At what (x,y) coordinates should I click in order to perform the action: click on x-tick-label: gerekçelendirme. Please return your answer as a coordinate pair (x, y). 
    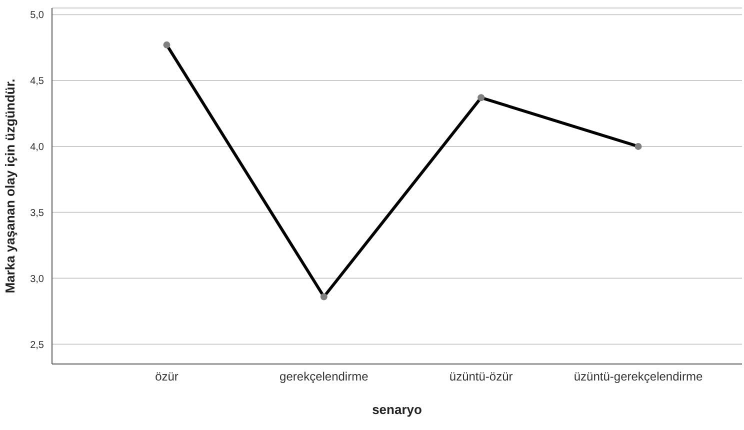
    Looking at the image, I should click on (324, 377).